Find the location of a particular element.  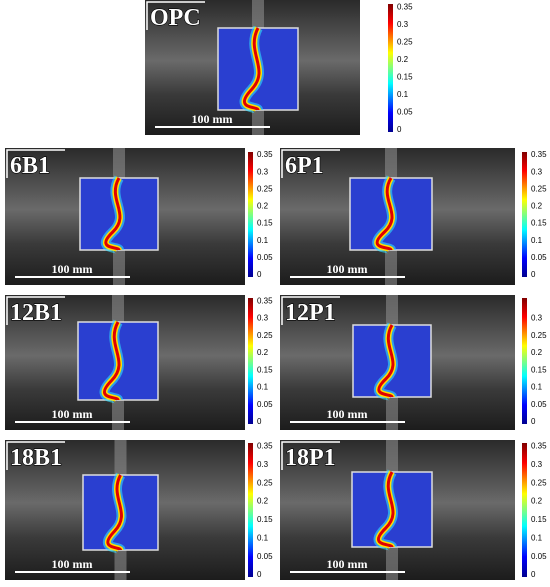

panel-label: 12P1 is located at coordinates (310, 313).